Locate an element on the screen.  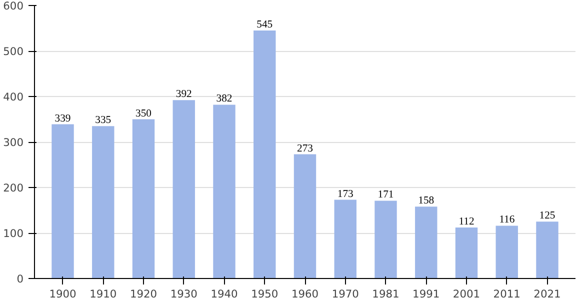
x-tick-label: 1960 is located at coordinates (305, 294).